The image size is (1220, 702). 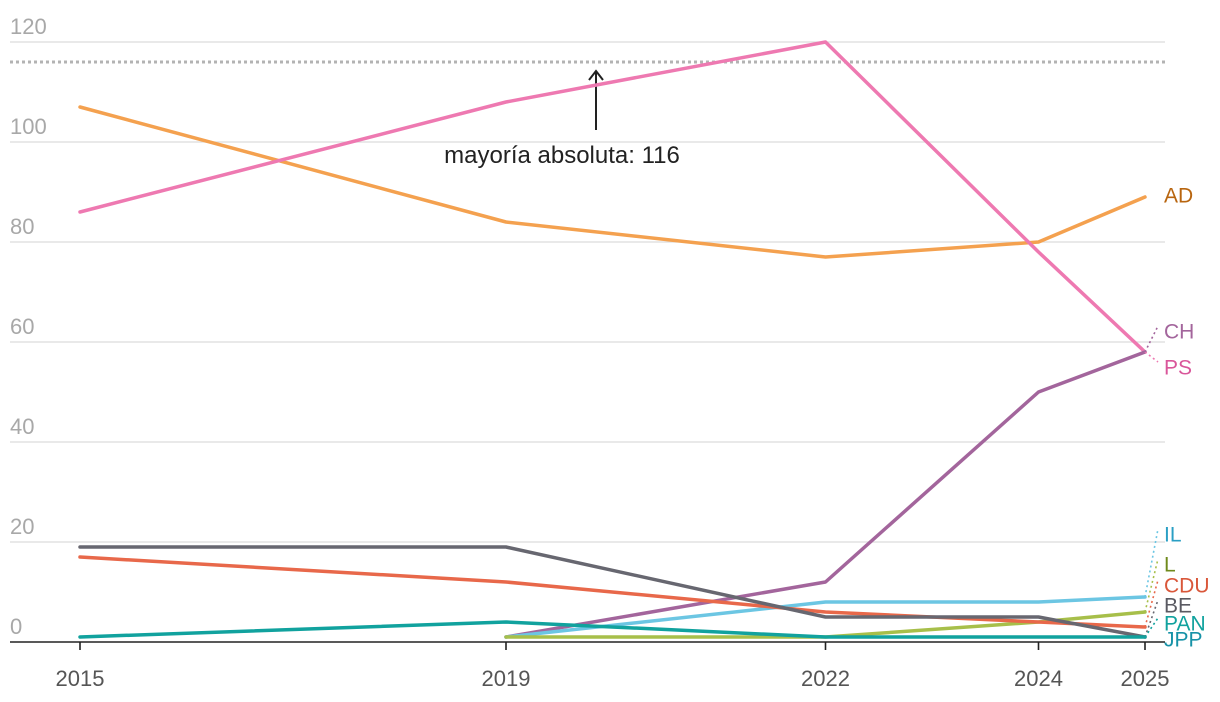 What do you see at coordinates (80, 678) in the screenshot?
I see `x-tick-label: 2015` at bounding box center [80, 678].